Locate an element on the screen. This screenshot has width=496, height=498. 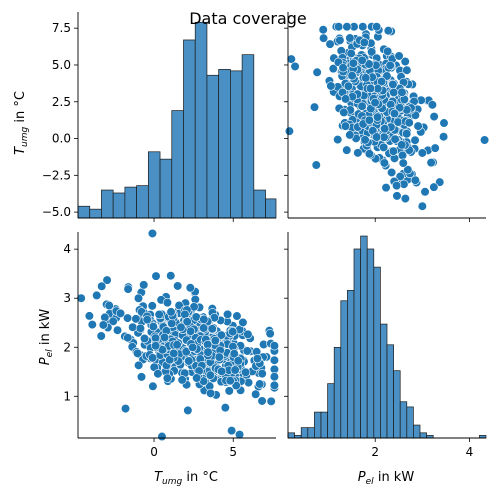
x-axis-label-symbol: T is located at coordinates (158, 477).